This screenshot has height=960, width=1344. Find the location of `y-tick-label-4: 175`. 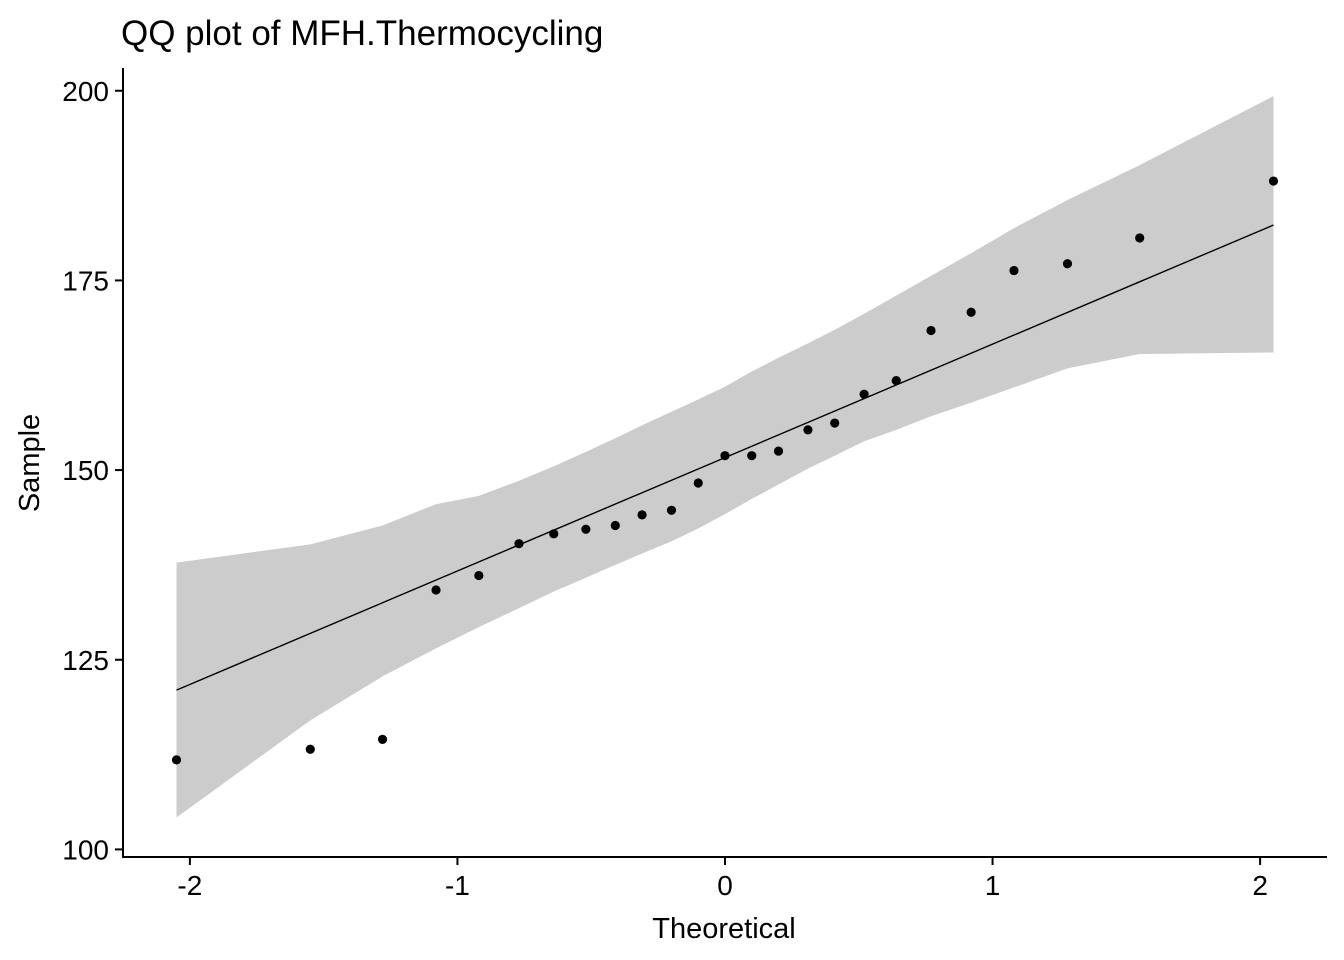

y-tick-label-4: 175 is located at coordinates (85, 280).